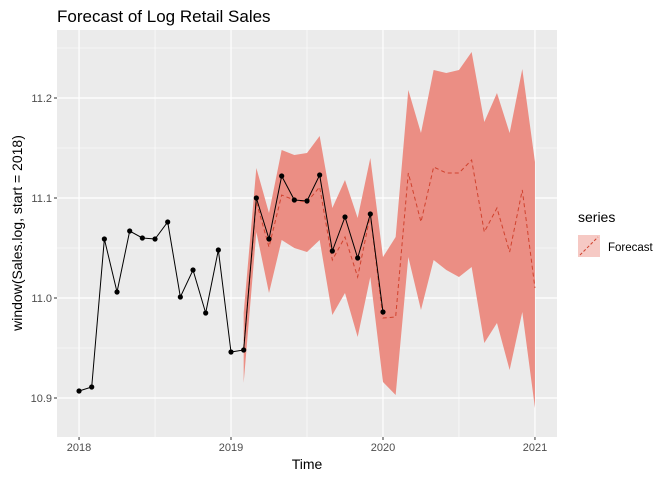  Describe the element at coordinates (17, 233) in the screenshot. I see `y-axis-label: window(Sales.log, start = 2018)` at that location.